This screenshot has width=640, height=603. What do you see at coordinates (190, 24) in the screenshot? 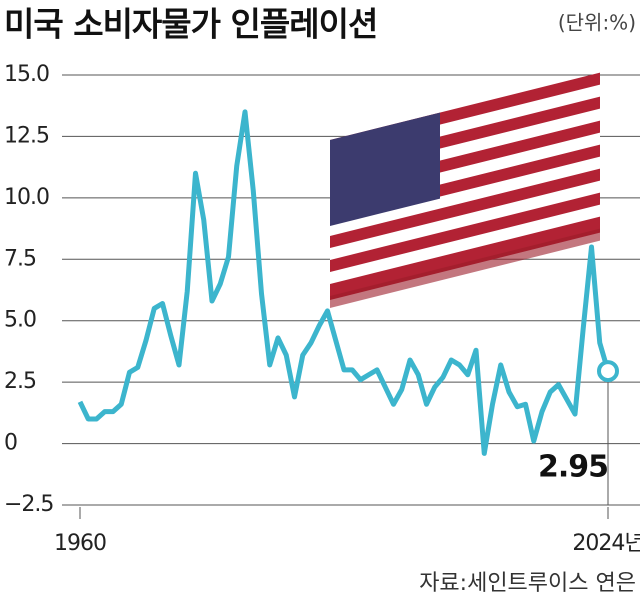
I see `chart-title: 미국 소비자물가 인플레이션` at bounding box center [190, 24].